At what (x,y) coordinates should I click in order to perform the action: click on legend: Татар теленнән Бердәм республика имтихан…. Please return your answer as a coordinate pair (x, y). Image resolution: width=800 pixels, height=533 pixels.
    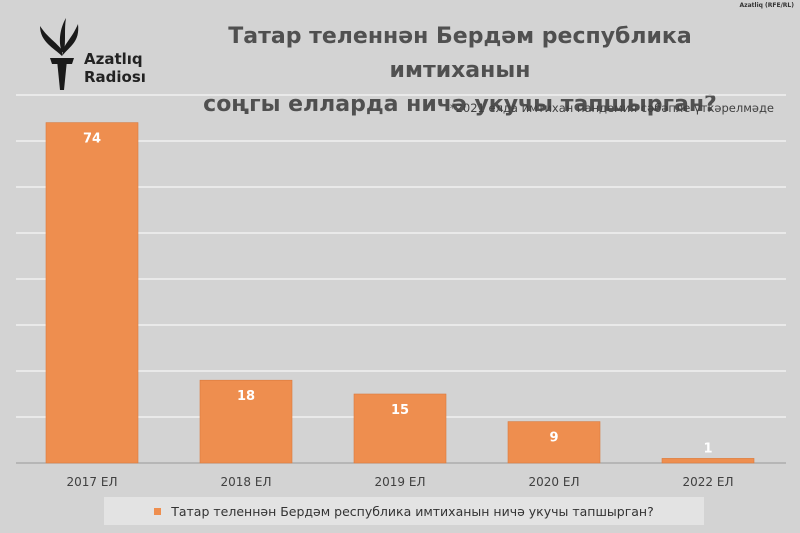
    Looking at the image, I should click on (404, 511).